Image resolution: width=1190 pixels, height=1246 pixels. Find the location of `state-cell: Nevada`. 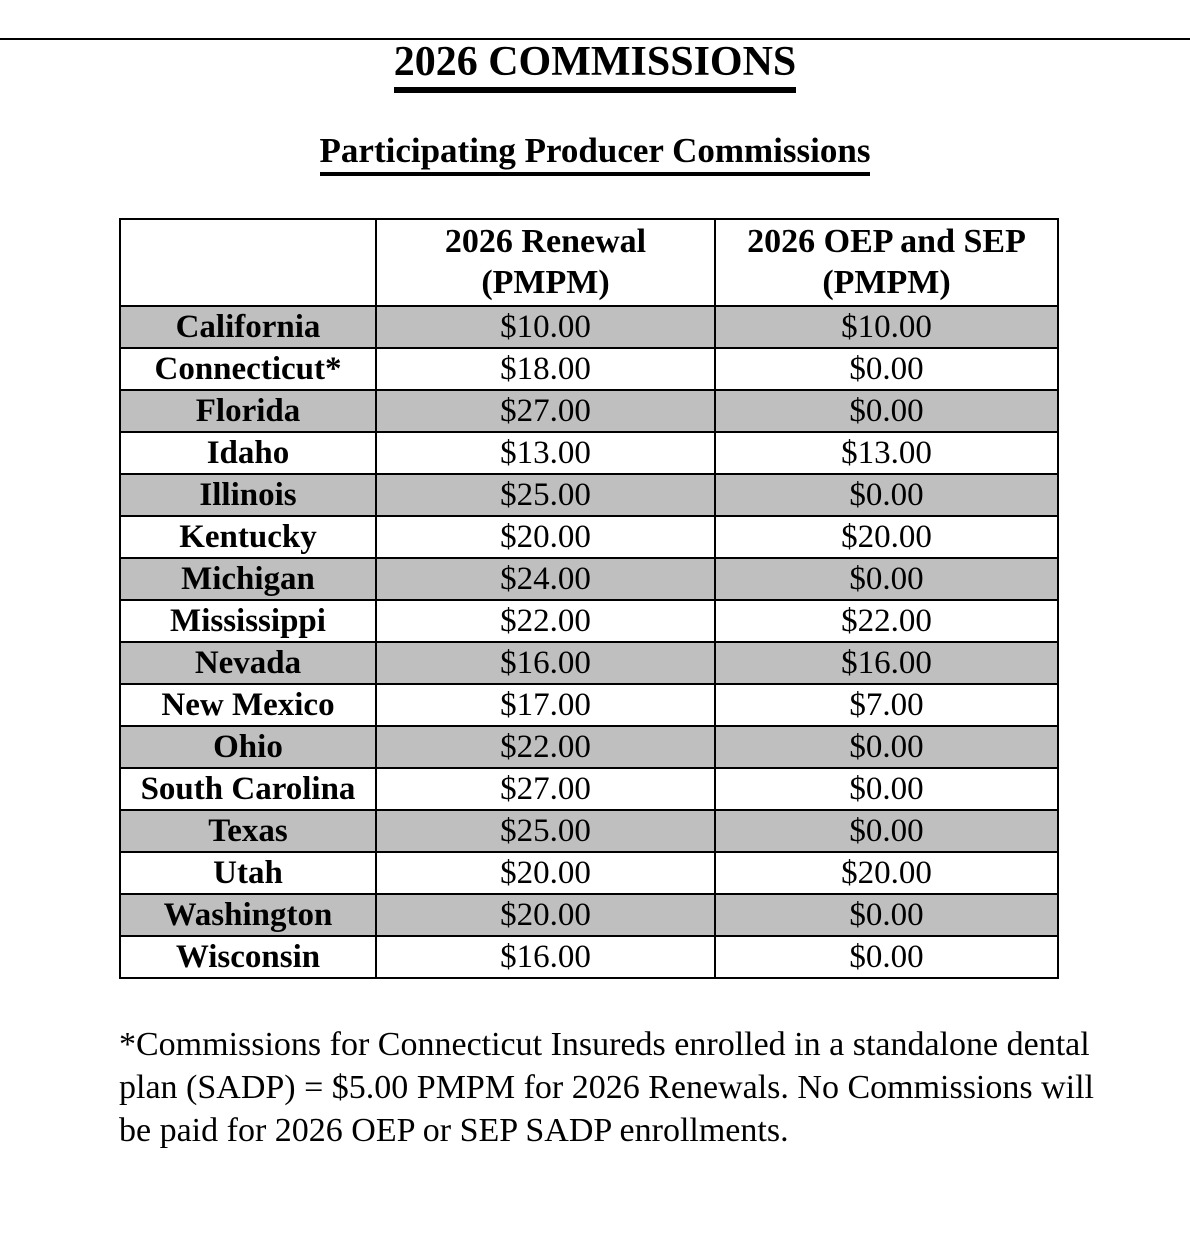

state-cell: Nevada is located at coordinates (248, 663).